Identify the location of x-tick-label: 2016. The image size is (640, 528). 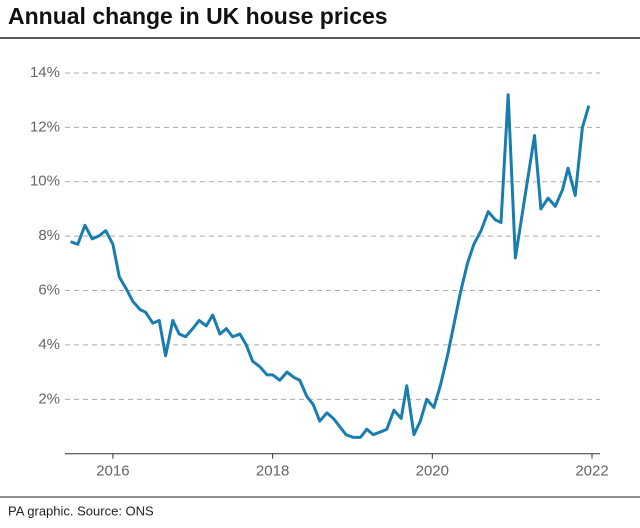
(112, 471).